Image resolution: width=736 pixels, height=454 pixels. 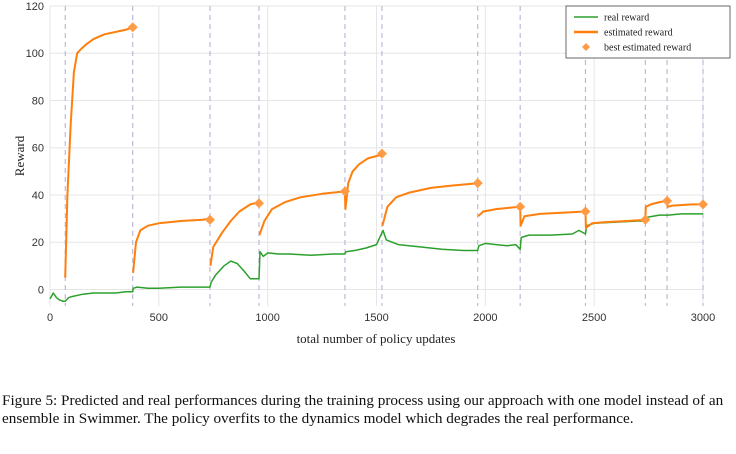 I want to click on x-tick-label: 3000, so click(x=703, y=318).